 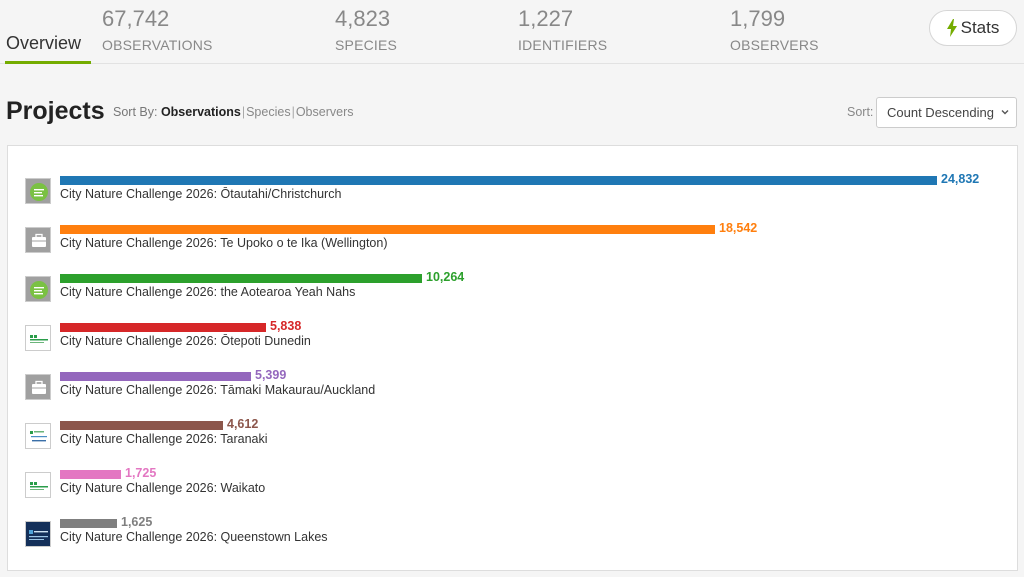 What do you see at coordinates (363, 18) in the screenshot?
I see `stat-value: 4,823` at bounding box center [363, 18].